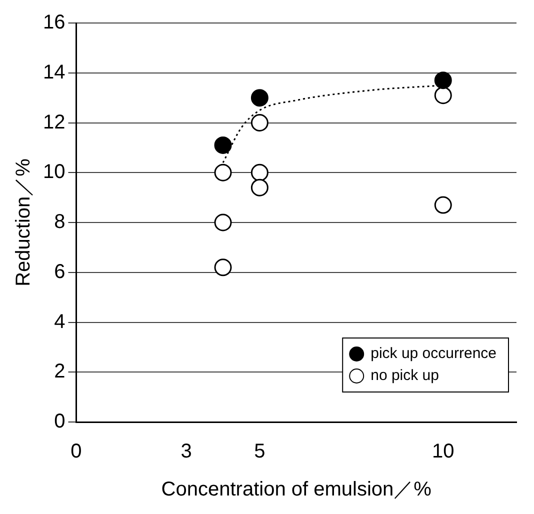 The image size is (534, 514). I want to click on x-tick-label: 10, so click(443, 451).